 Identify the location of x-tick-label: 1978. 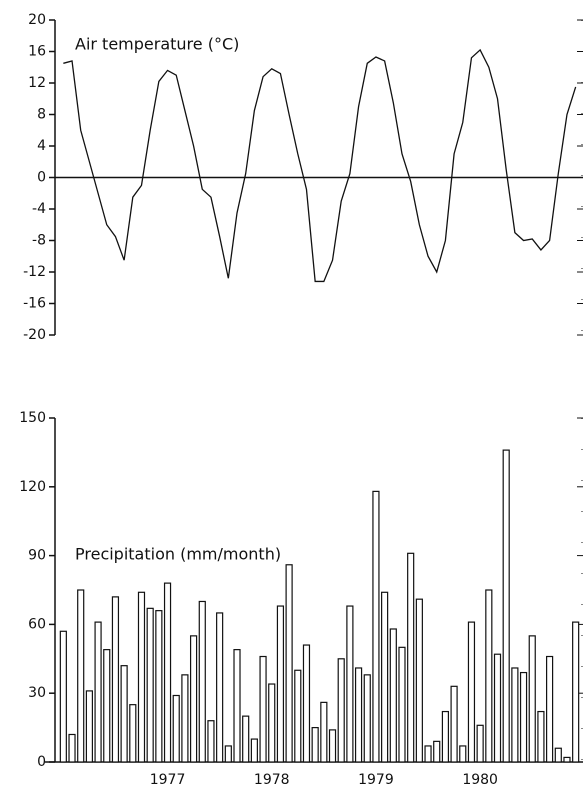
(272, 780).